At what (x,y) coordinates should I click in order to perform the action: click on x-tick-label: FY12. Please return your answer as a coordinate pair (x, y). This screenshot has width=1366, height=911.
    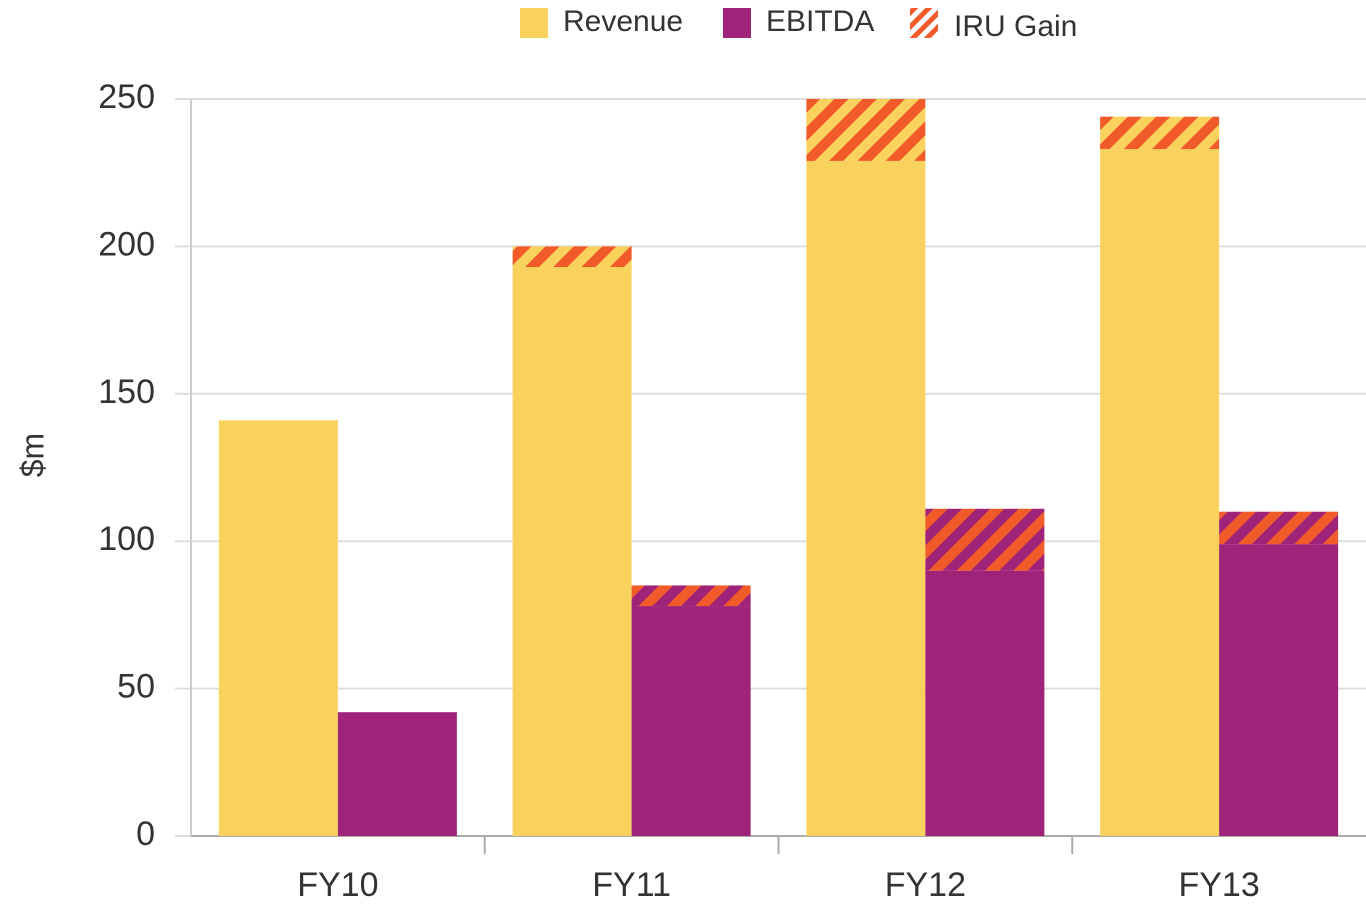
    Looking at the image, I should click on (925, 885).